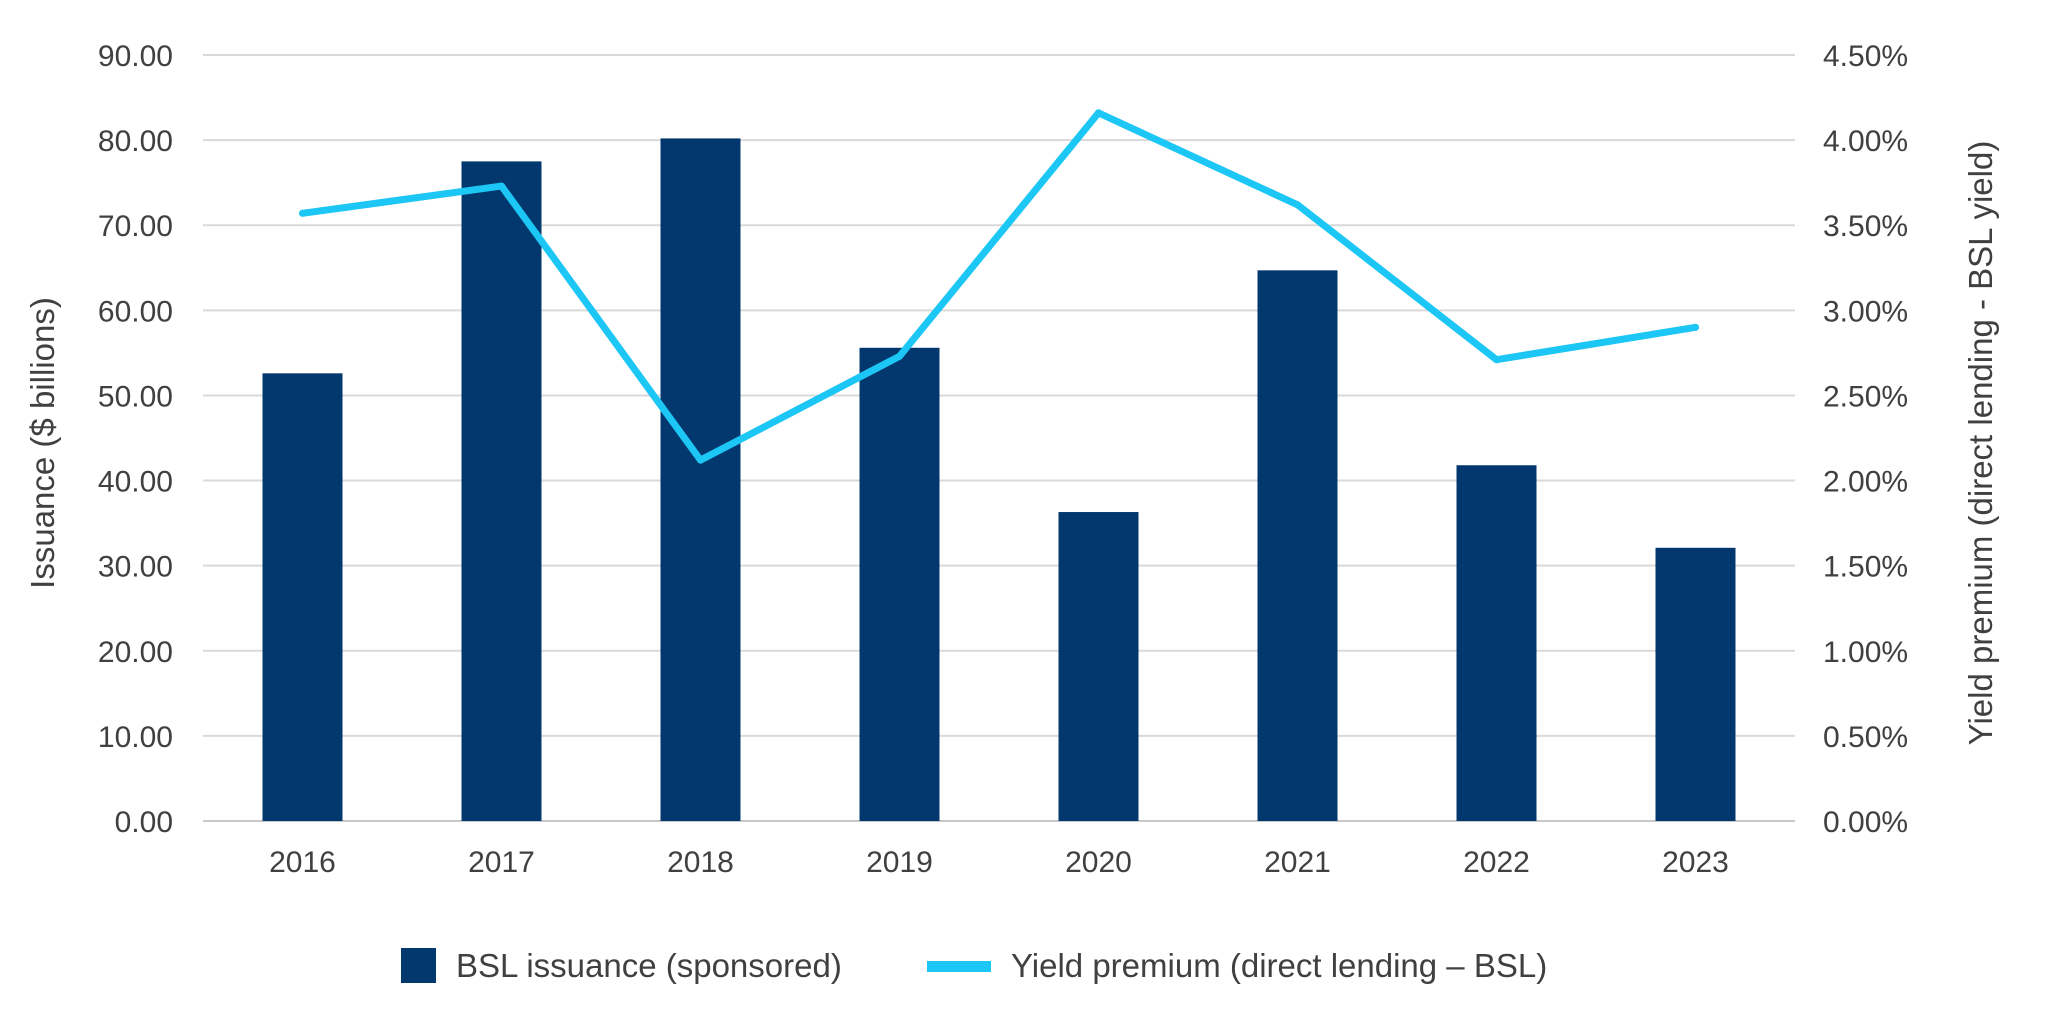 The width and height of the screenshot is (2048, 1022). What do you see at coordinates (1279, 965) in the screenshot?
I see `legend-label-line: Yield premium (direct lending – BSL)` at bounding box center [1279, 965].